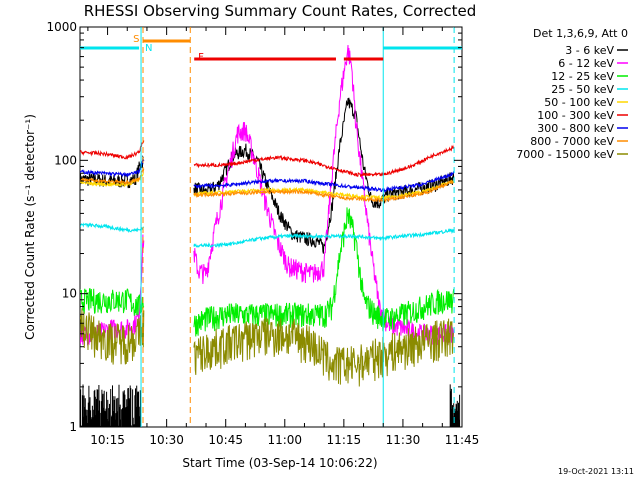  I want to click on flare-flag-label: F, so click(201, 57).